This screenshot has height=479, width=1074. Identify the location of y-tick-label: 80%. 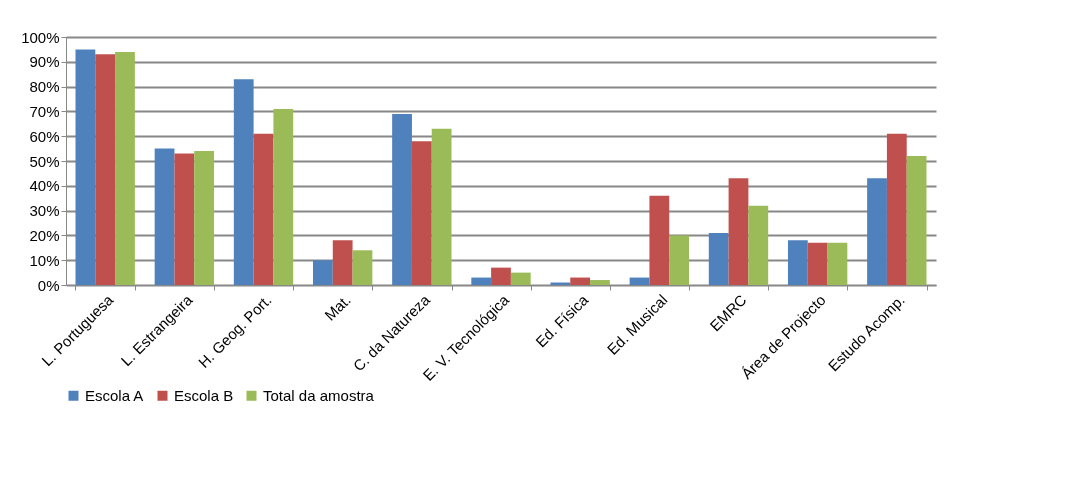
(44, 87).